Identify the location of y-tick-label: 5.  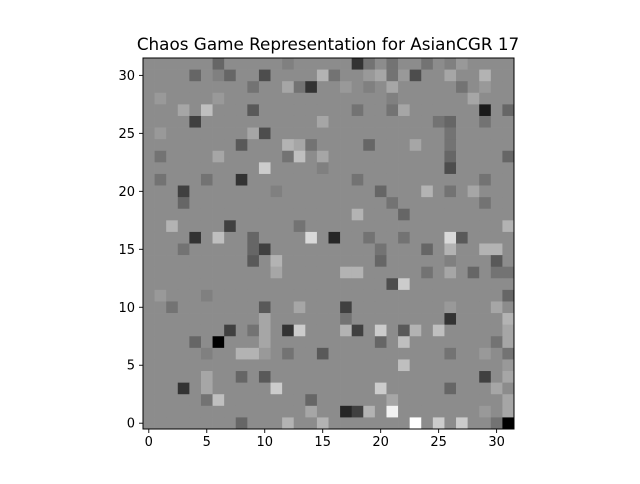
(131, 366).